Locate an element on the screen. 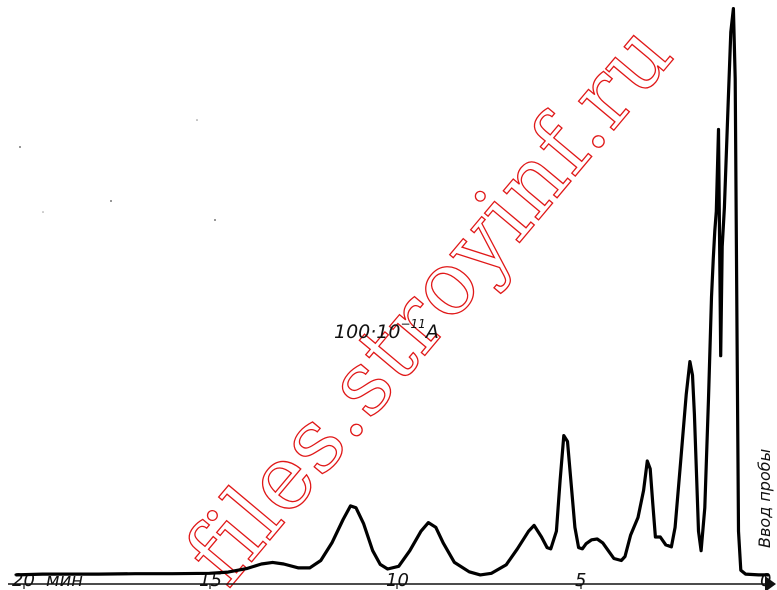 This screenshot has height=590, width=777. x-axis-ticks: 20 мин 15 10 5 0 is located at coordinates (391, 580).